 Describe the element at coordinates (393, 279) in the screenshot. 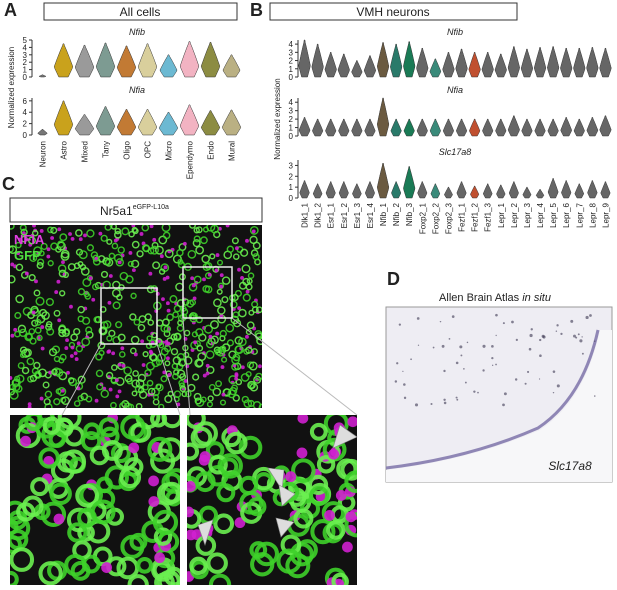

I see `panel-label: D` at that location.